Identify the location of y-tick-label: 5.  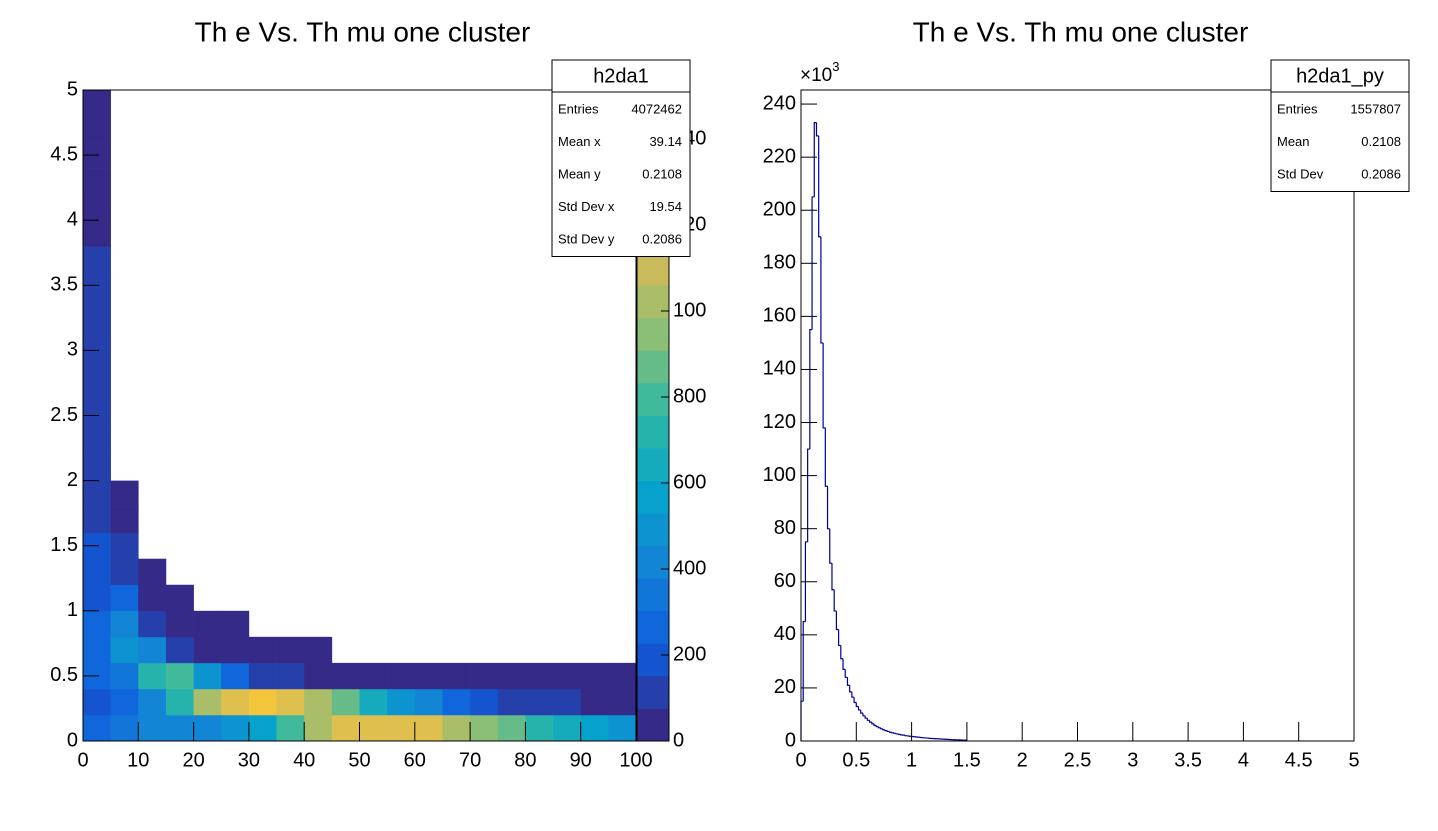
(72, 89).